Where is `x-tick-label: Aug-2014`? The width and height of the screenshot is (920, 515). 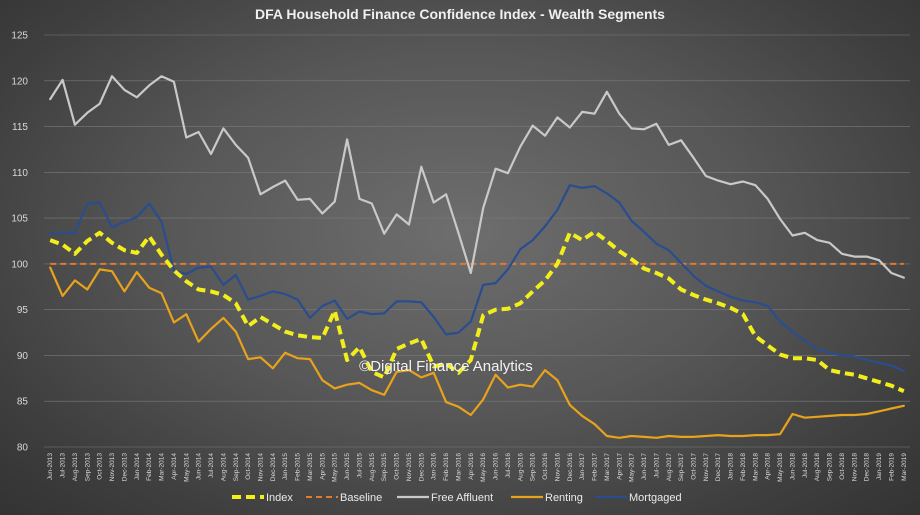 x-tick-label: Aug-2014 is located at coordinates (223, 467).